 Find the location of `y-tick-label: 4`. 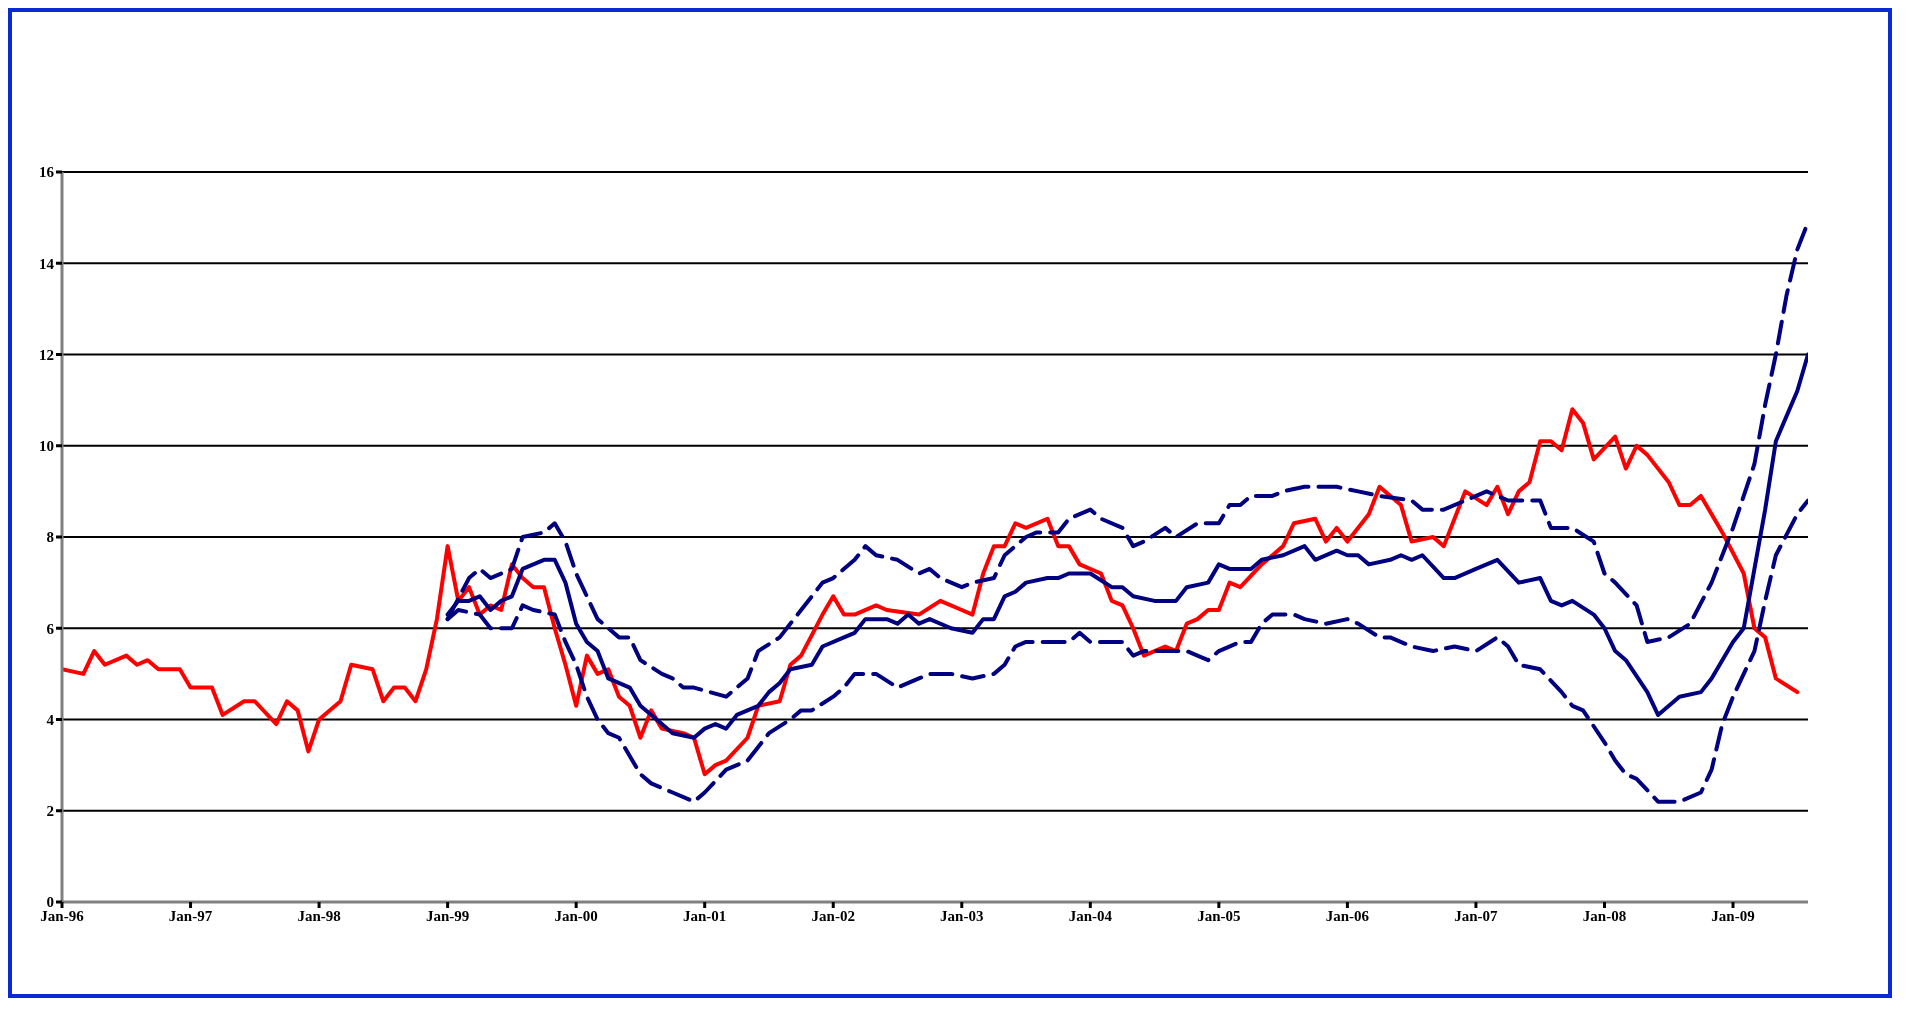

y-tick-label: 4 is located at coordinates (50, 719).